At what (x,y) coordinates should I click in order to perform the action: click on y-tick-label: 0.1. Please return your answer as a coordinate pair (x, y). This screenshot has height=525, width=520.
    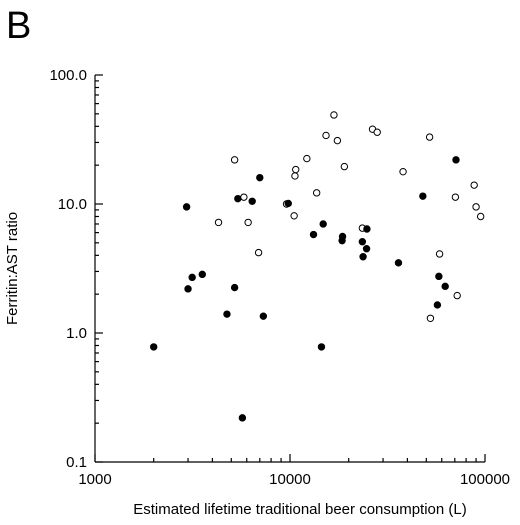
    Looking at the image, I should click on (76, 462).